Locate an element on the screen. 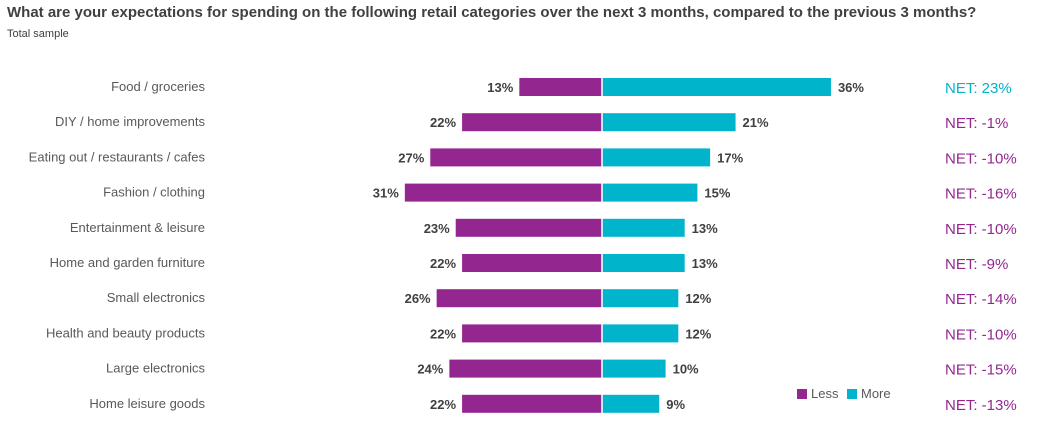 Image resolution: width=1037 pixels, height=421 pixels. value-label-less: 13% is located at coordinates (500, 87).